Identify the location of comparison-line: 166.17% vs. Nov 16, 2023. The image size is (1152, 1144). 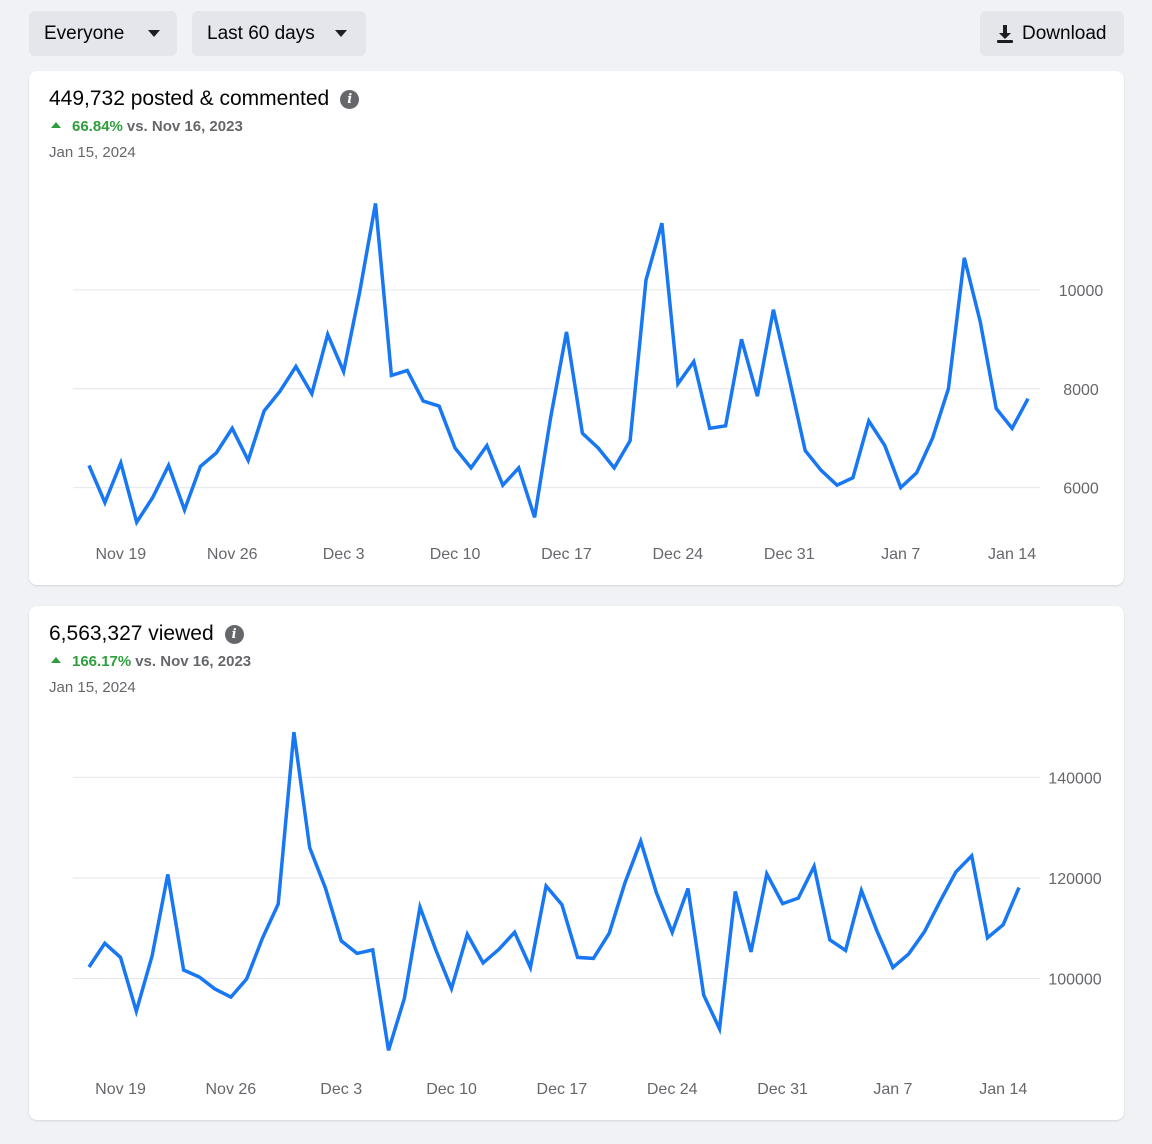
(151, 661).